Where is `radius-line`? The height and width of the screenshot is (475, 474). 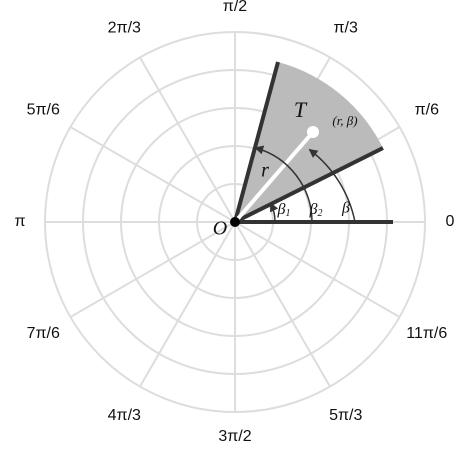
radius-line is located at coordinates (274, 177).